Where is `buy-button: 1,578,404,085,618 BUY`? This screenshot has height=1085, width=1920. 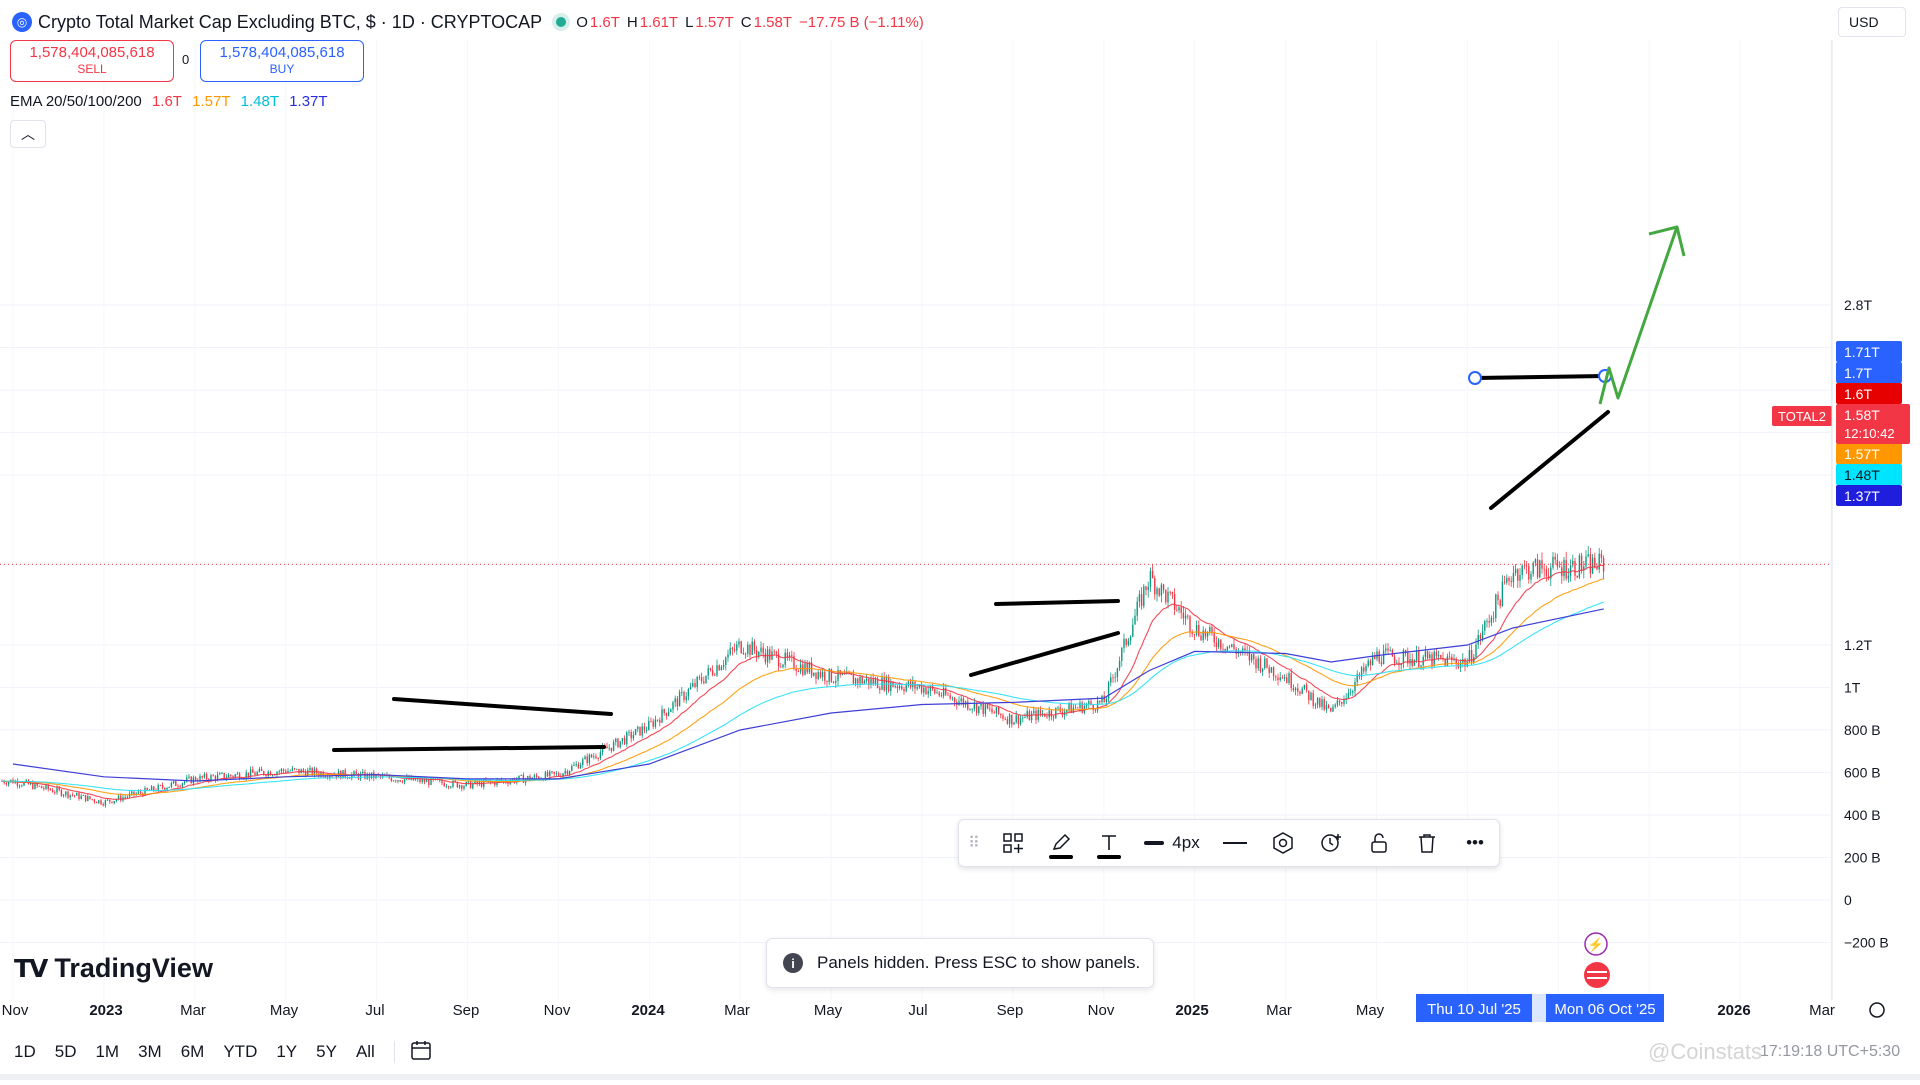
buy-button: 1,578,404,085,618 BUY is located at coordinates (282, 61).